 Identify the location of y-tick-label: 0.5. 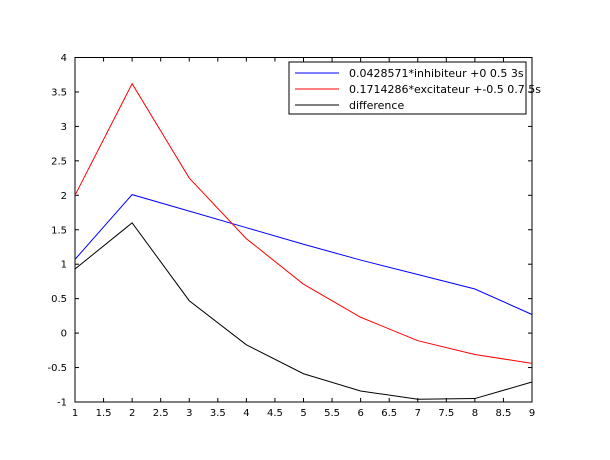
(59, 299).